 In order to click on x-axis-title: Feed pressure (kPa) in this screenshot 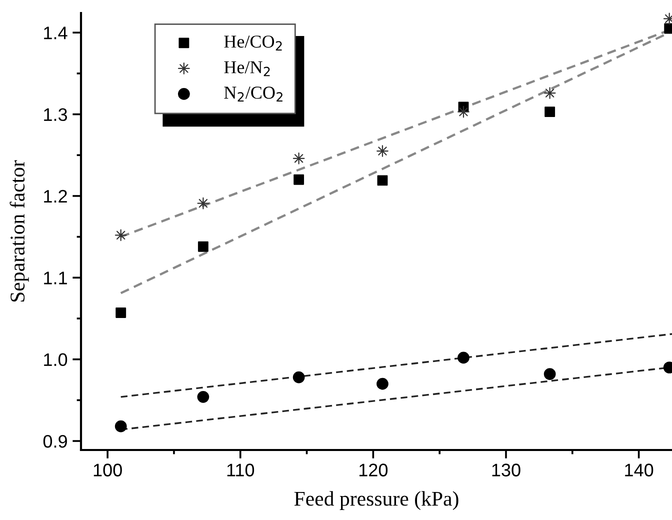, I will do `click(376, 500)`.